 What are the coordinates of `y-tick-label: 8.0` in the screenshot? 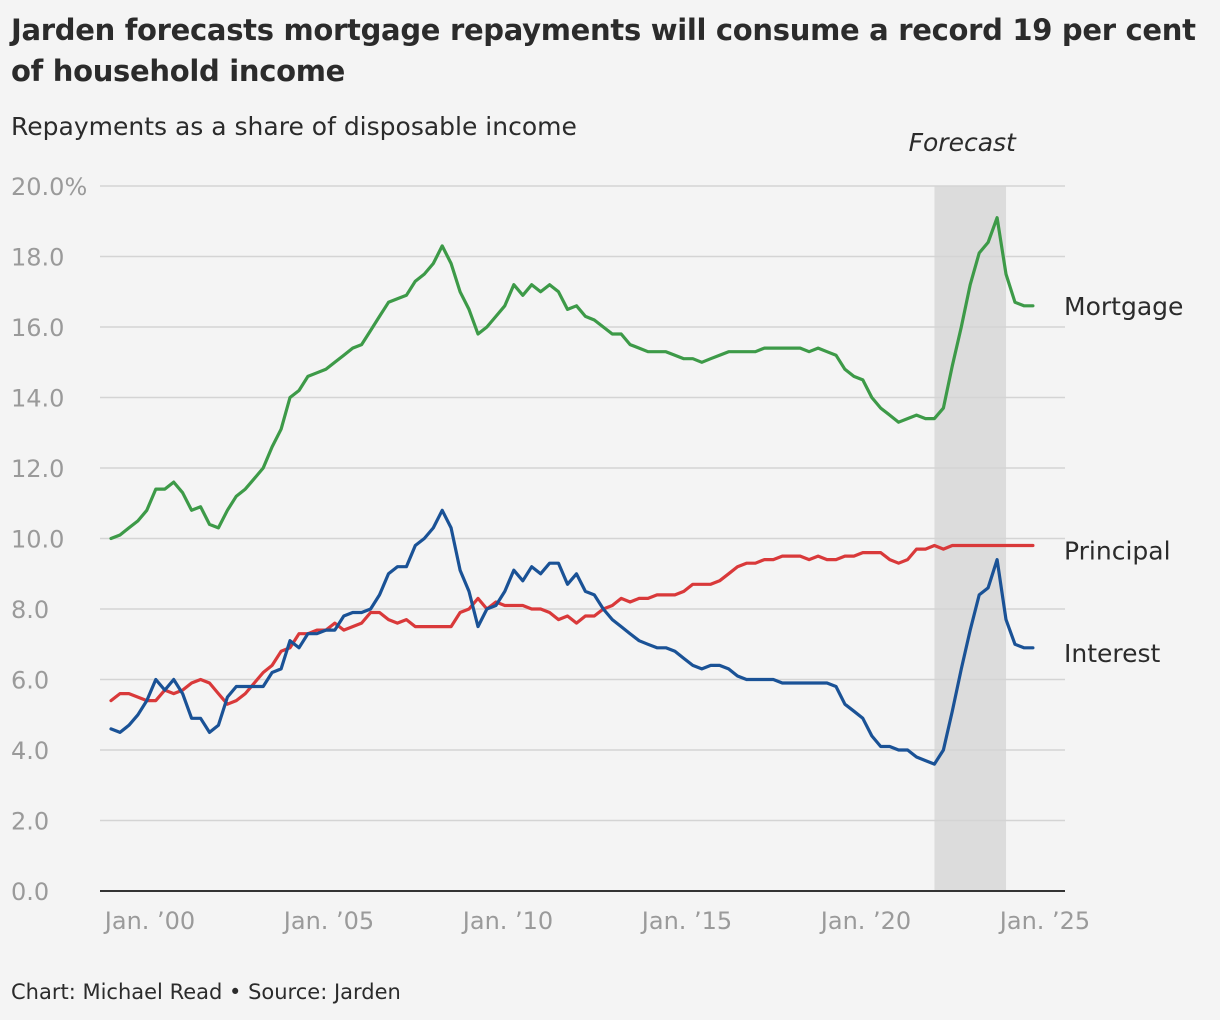 It's located at (30, 610).